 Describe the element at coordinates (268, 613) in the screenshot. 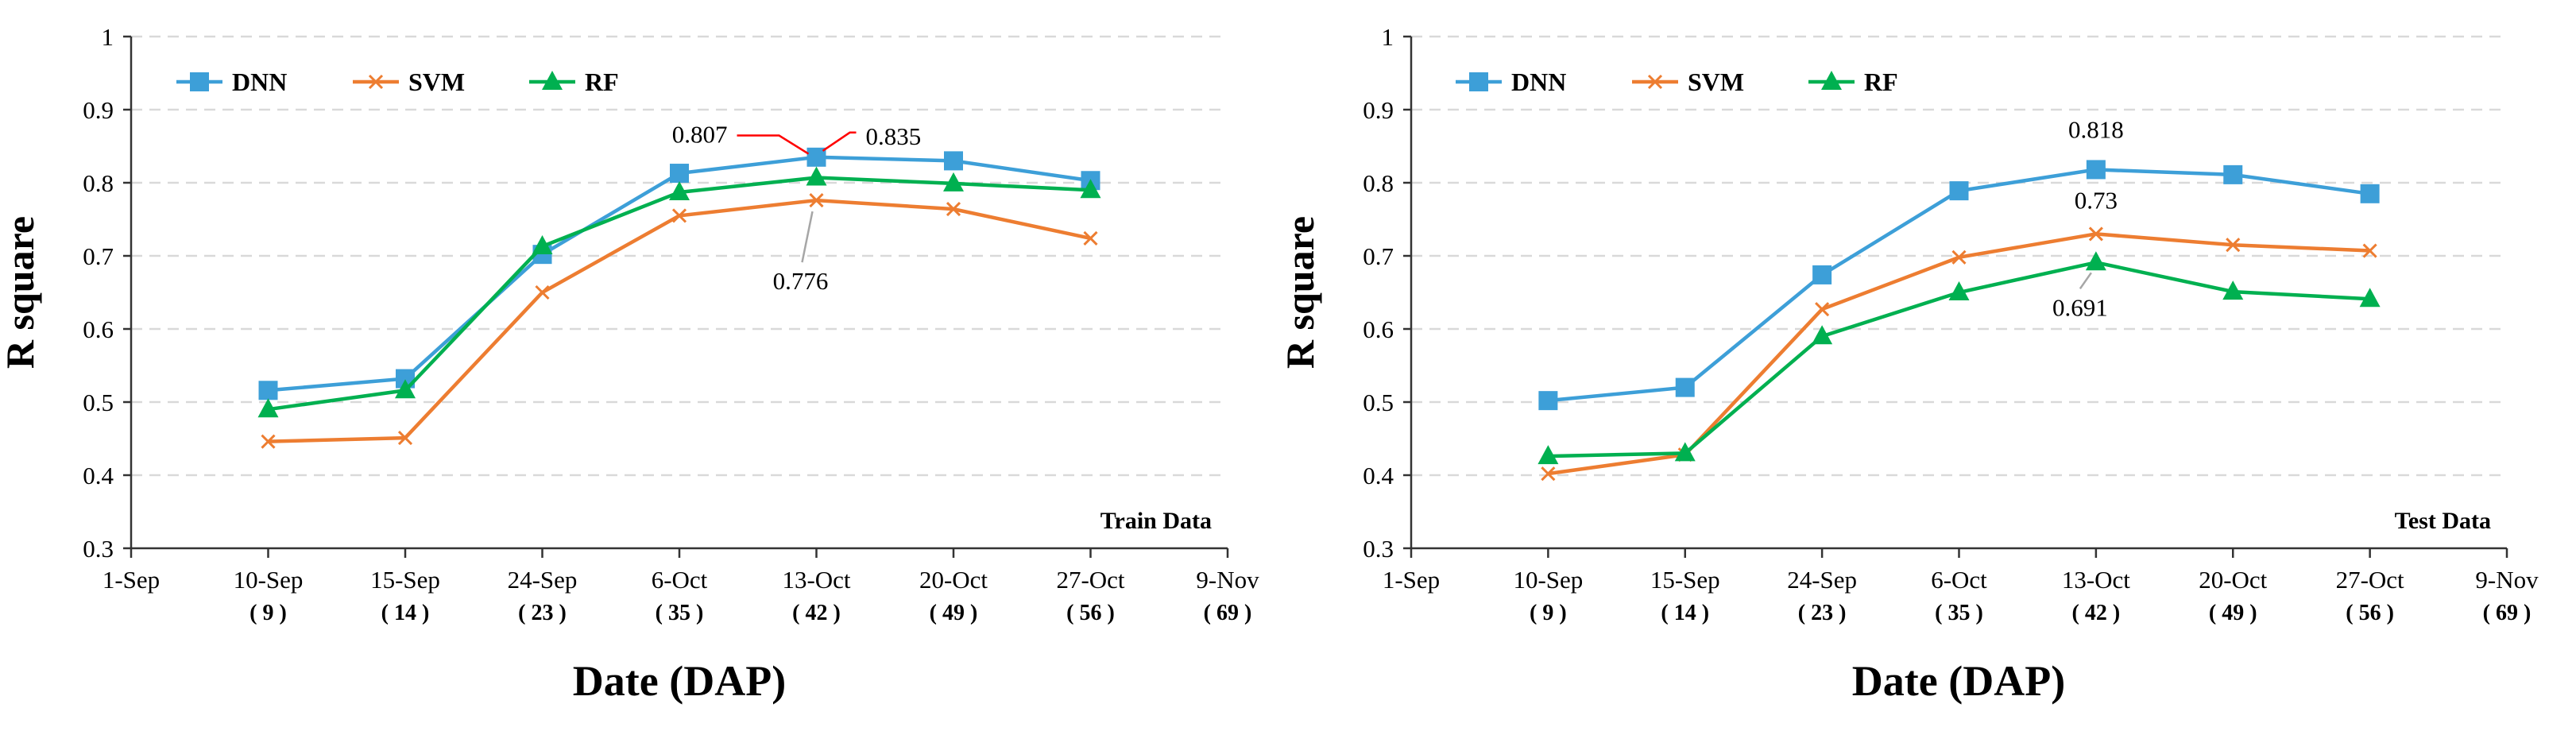

I see `x-tick-sublabel: ( 9 )` at that location.